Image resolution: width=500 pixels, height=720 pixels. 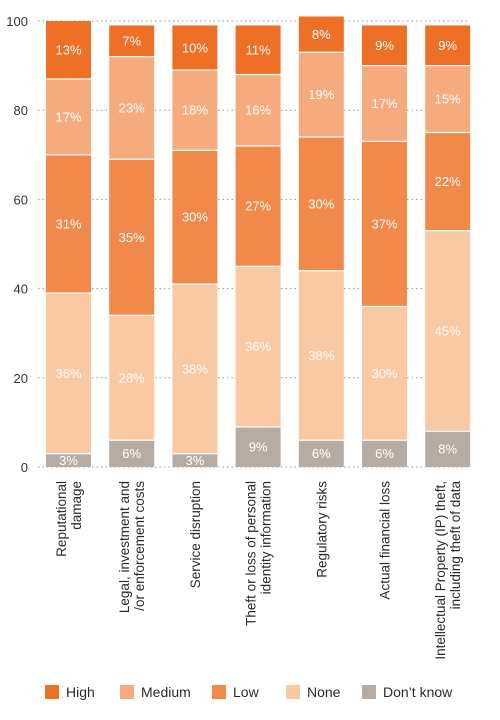 I want to click on data-label: 37%, so click(x=384, y=223).